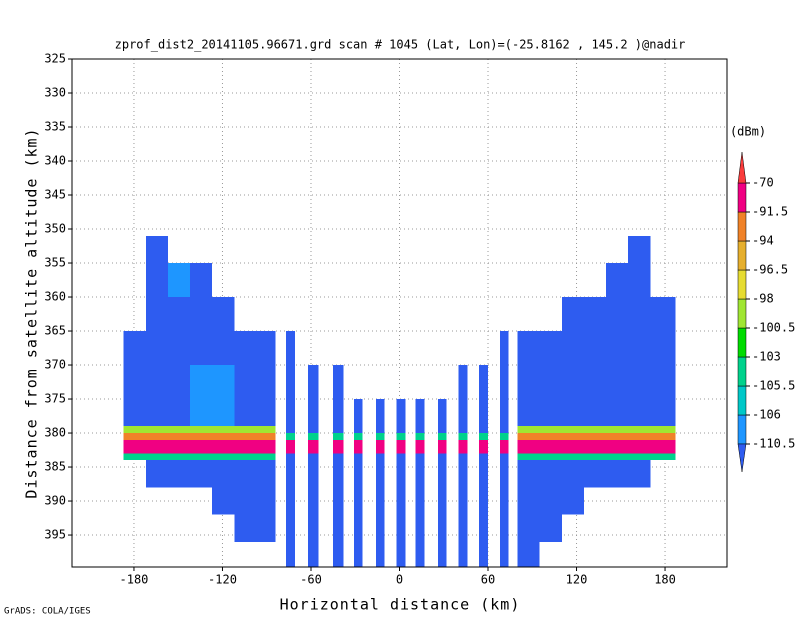  Describe the element at coordinates (766, 357) in the screenshot. I see `colorbar-tick-label: -103` at that location.